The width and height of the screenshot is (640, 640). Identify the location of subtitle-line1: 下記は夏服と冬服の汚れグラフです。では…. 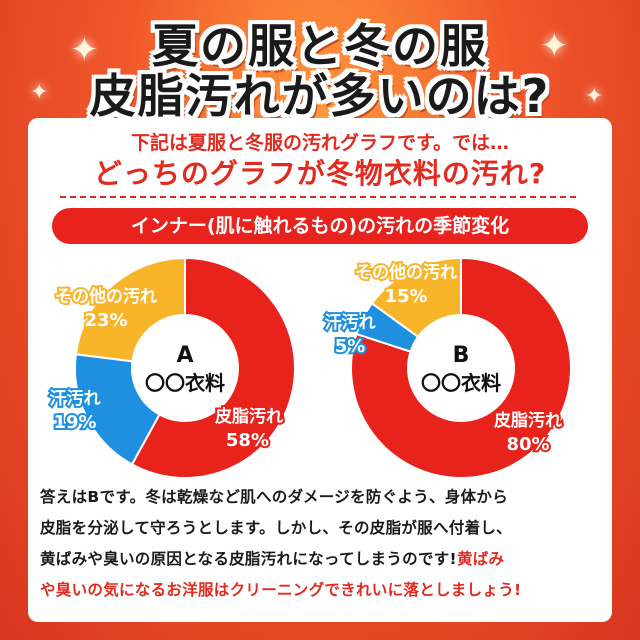
(320, 143).